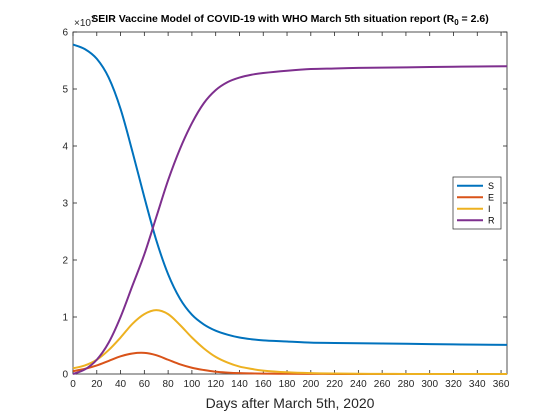  What do you see at coordinates (287, 384) in the screenshot?
I see `x-tick-label: 180` at bounding box center [287, 384].